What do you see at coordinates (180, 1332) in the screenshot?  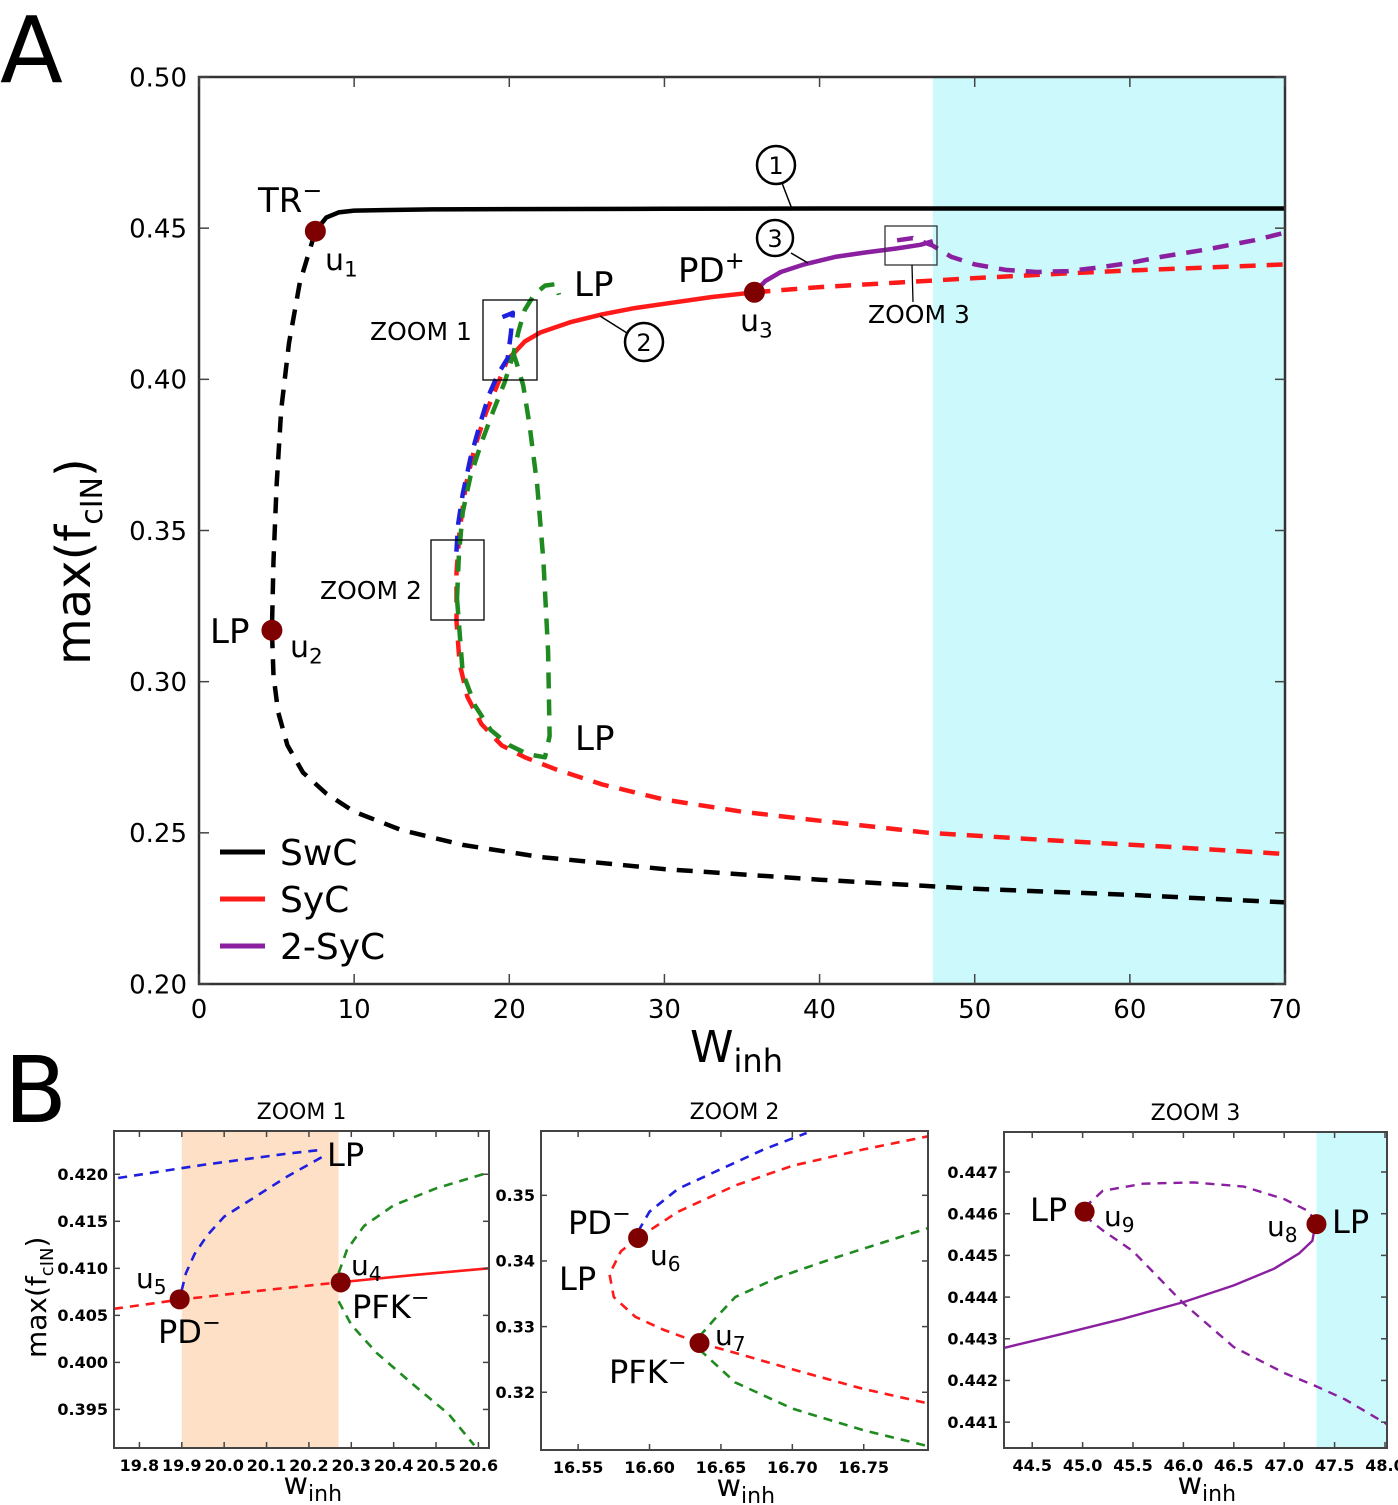 I see `bifurcation-type: PD` at bounding box center [180, 1332].